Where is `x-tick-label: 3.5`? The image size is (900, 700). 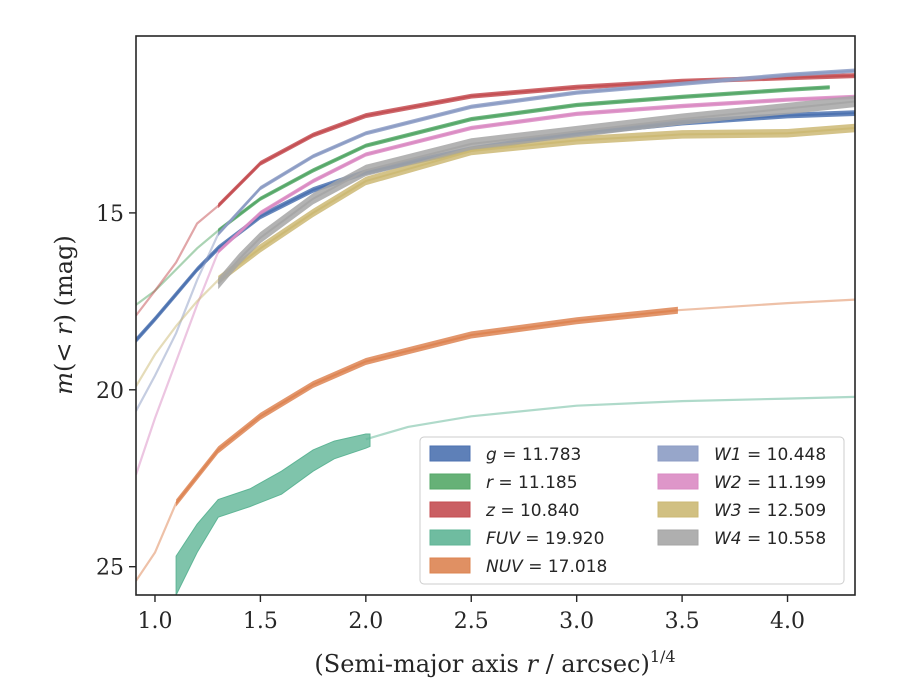
x-tick-label: 3.5 is located at coordinates (682, 621).